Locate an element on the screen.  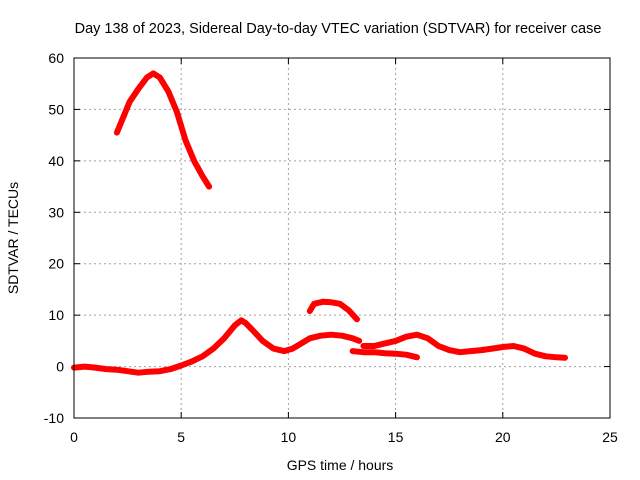
series-line-baseline-main is located at coordinates (217, 346).